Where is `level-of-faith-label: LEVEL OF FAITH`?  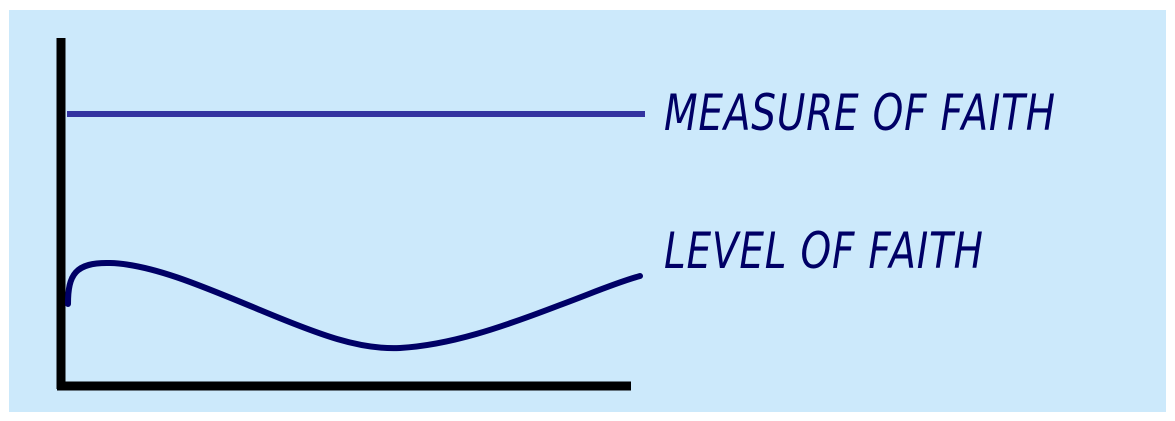
level-of-faith-label: LEVEL OF FAITH is located at coordinates (824, 251).